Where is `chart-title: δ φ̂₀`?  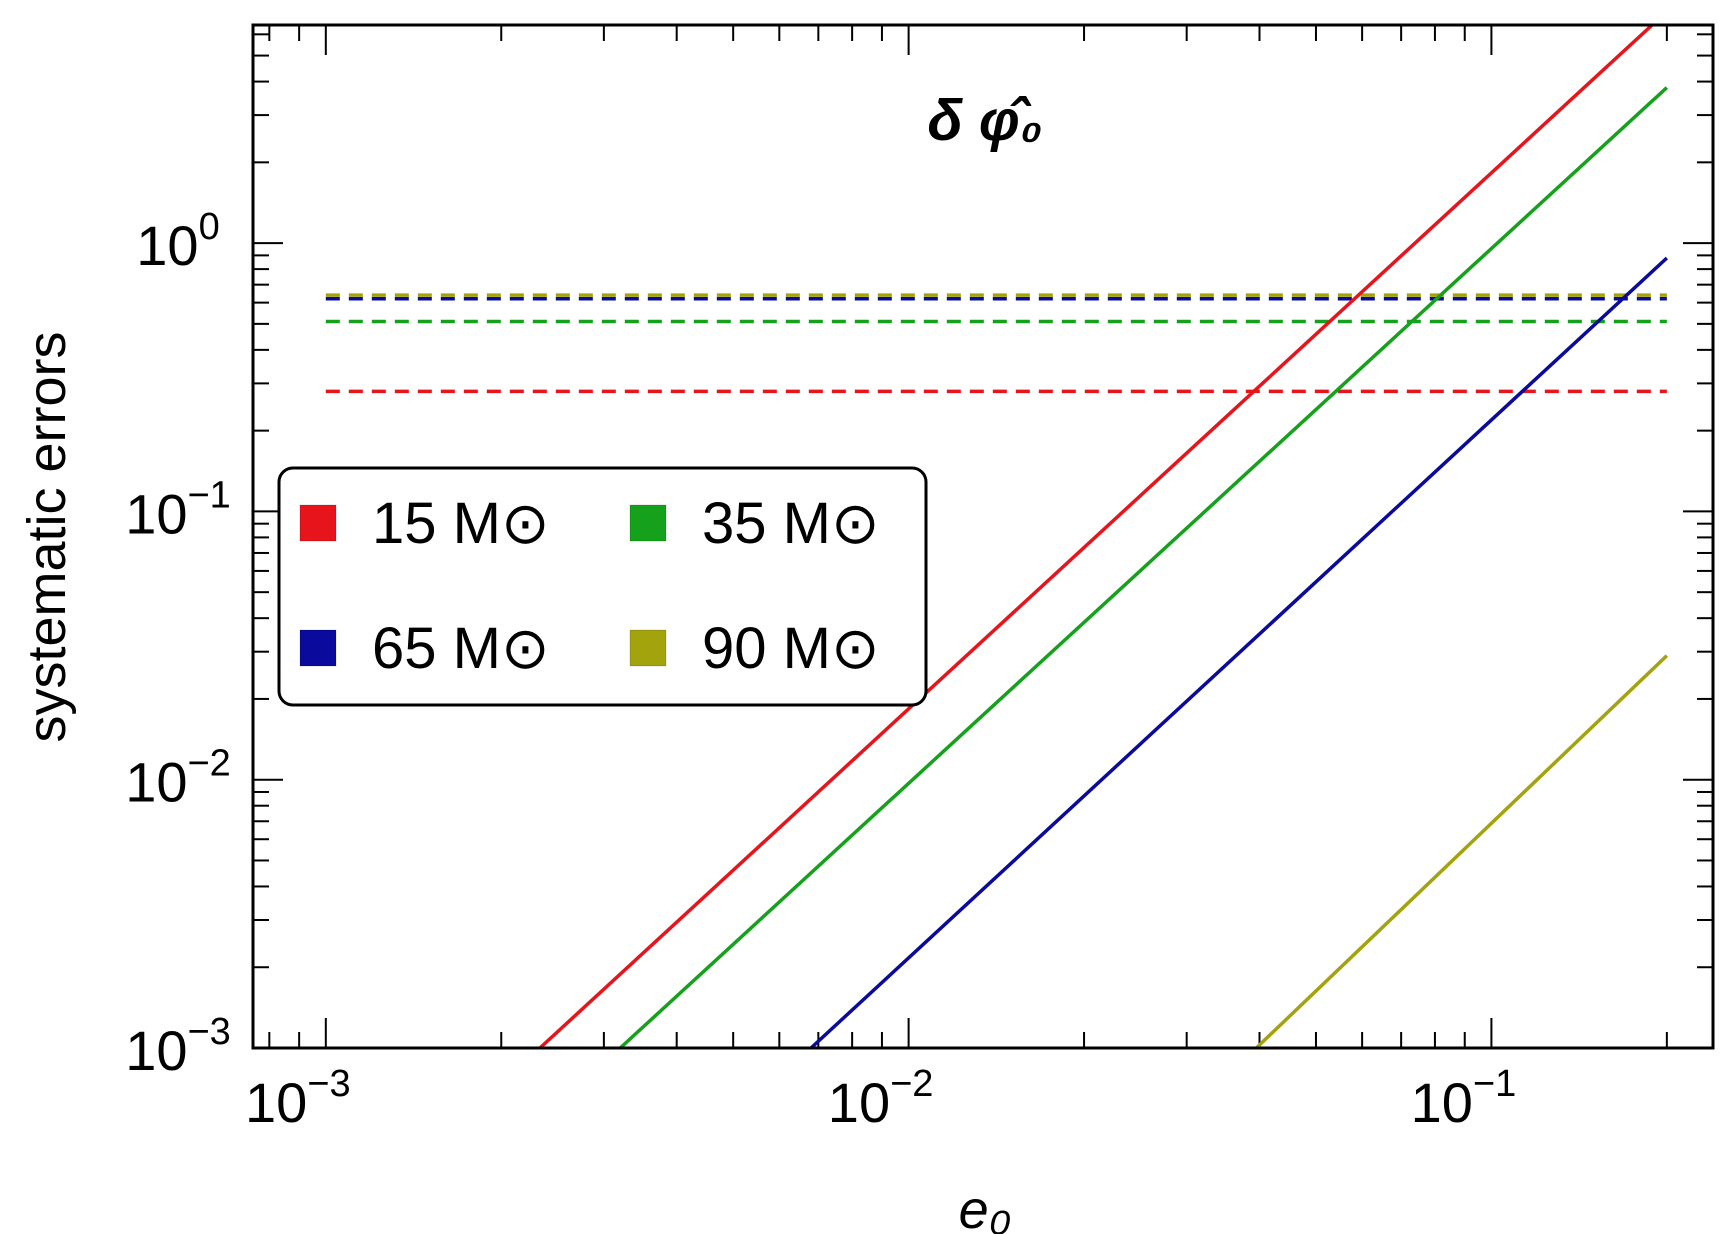
chart-title: δ φ̂₀ is located at coordinates (984, 120).